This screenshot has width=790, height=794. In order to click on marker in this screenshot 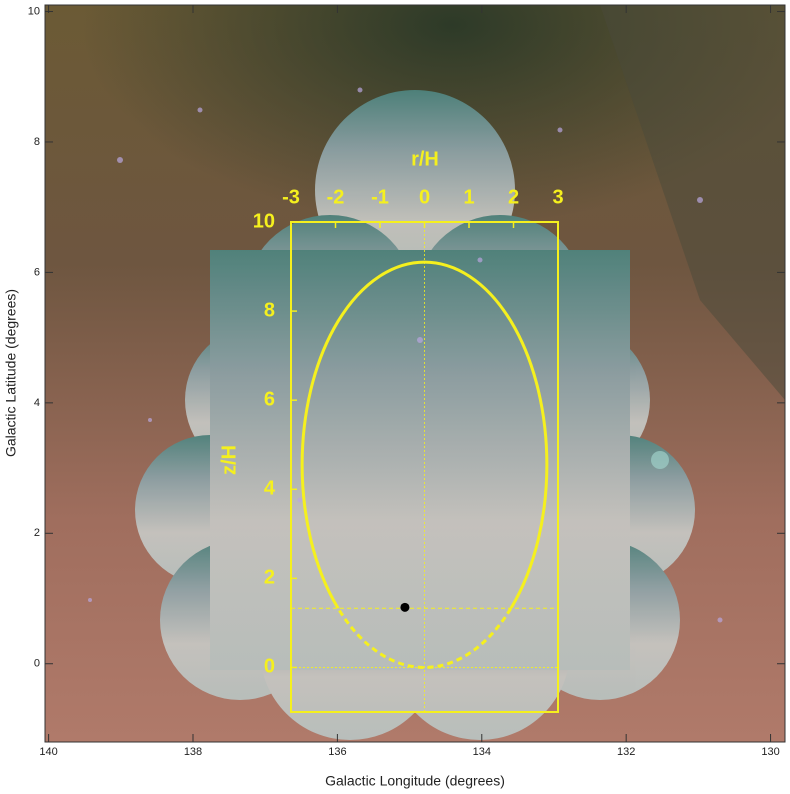, I will do `click(405, 607)`.